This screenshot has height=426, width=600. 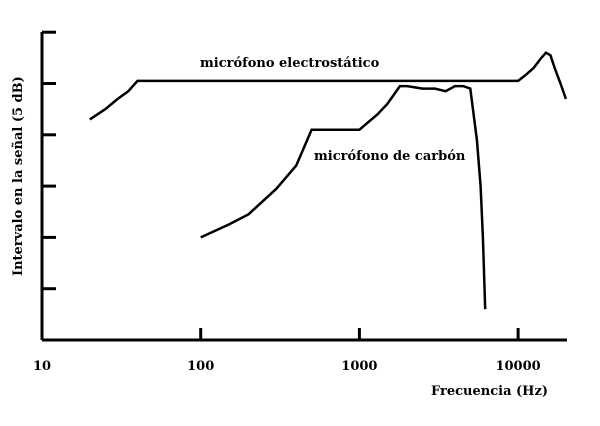 I want to click on x-tick-labels: 10 100 1000 10000, so click(x=287, y=366).